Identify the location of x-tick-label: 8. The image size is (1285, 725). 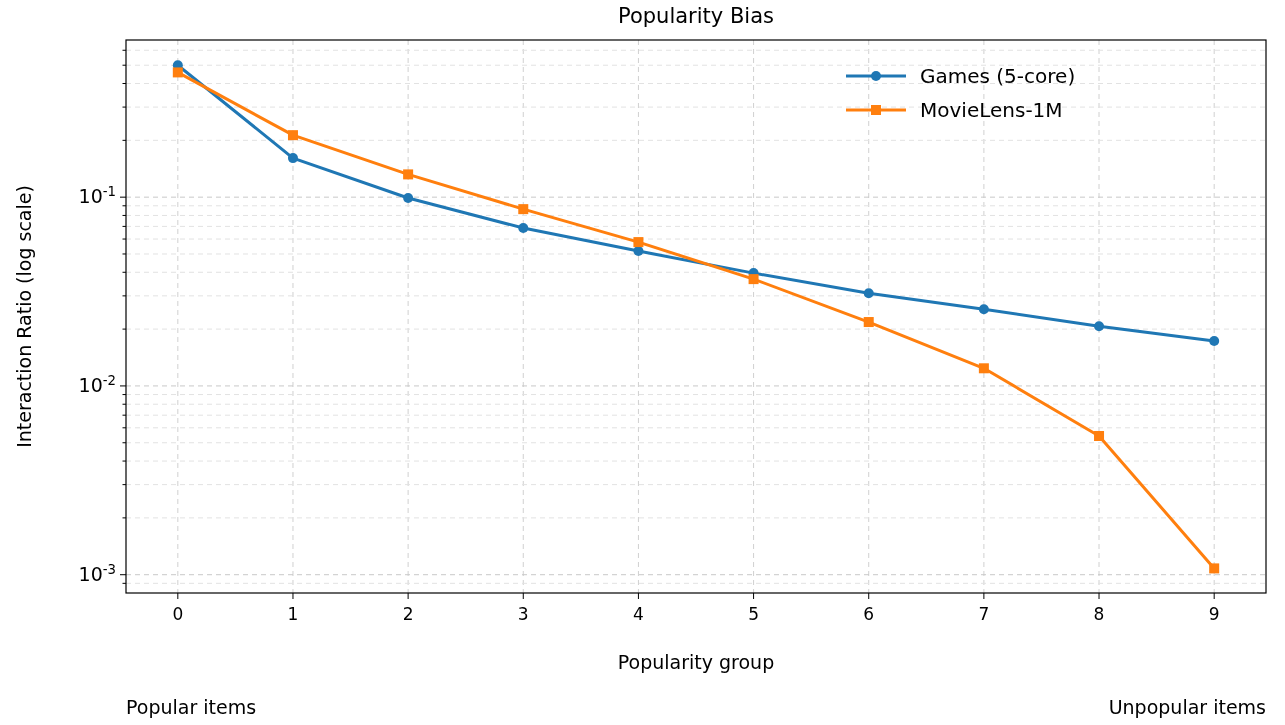
(1099, 614).